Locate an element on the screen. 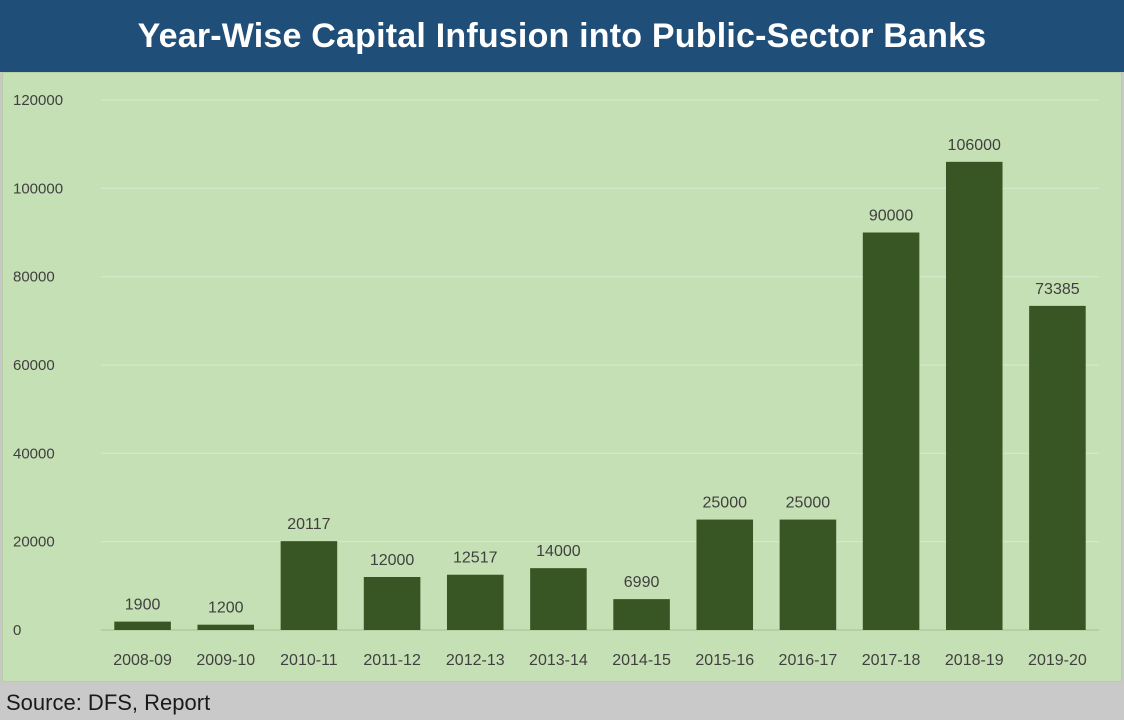 The height and width of the screenshot is (720, 1124). x-tick-label: 2014-15 is located at coordinates (641, 660).